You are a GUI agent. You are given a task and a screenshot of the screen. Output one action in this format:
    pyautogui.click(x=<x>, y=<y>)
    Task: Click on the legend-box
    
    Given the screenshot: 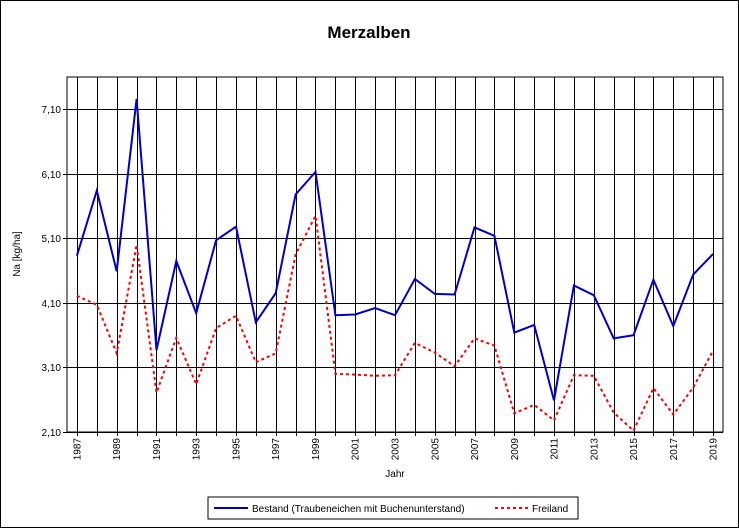 What is the action you would take?
    pyautogui.click(x=393, y=508)
    